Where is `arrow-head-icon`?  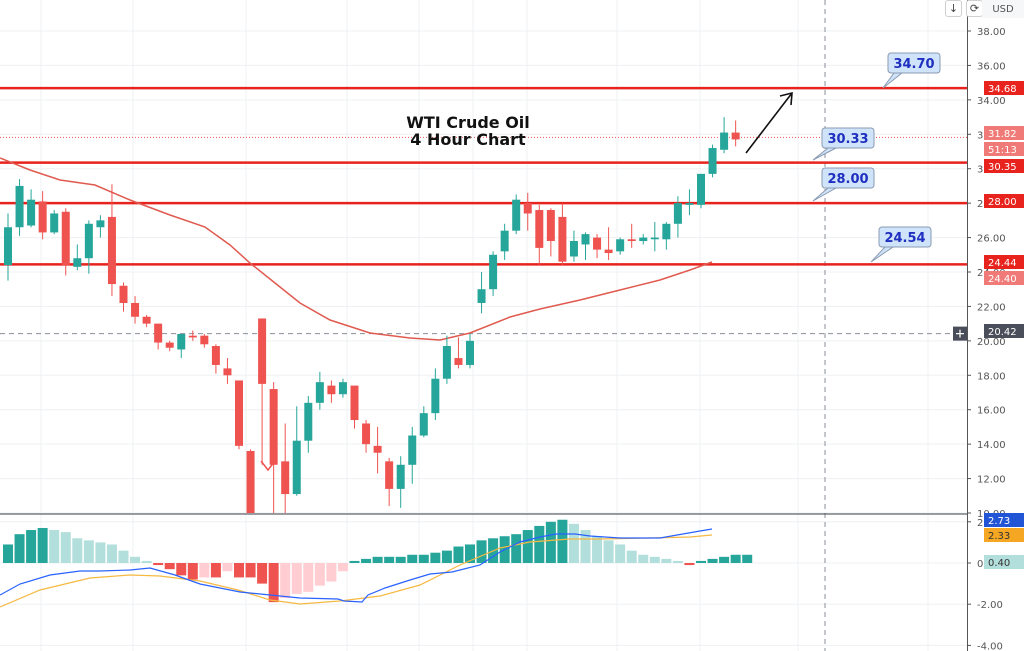 arrow-head-icon is located at coordinates (786, 98).